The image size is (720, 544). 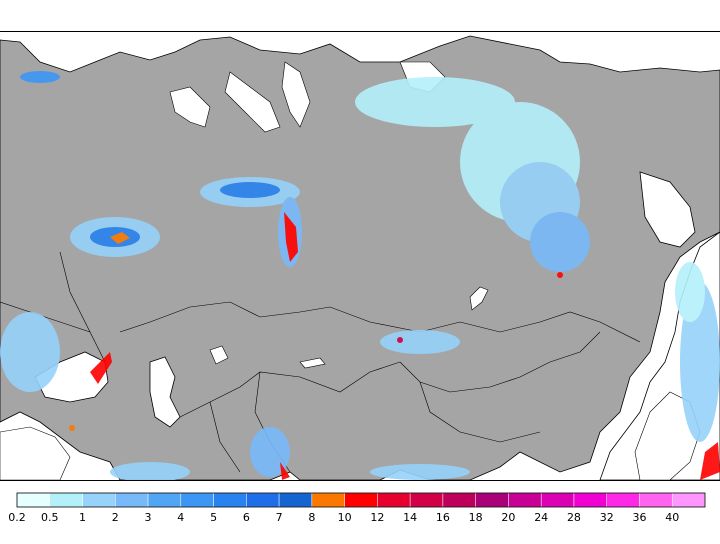 I want to click on novaya-zemlya-gap, so click(x=252, y=102).